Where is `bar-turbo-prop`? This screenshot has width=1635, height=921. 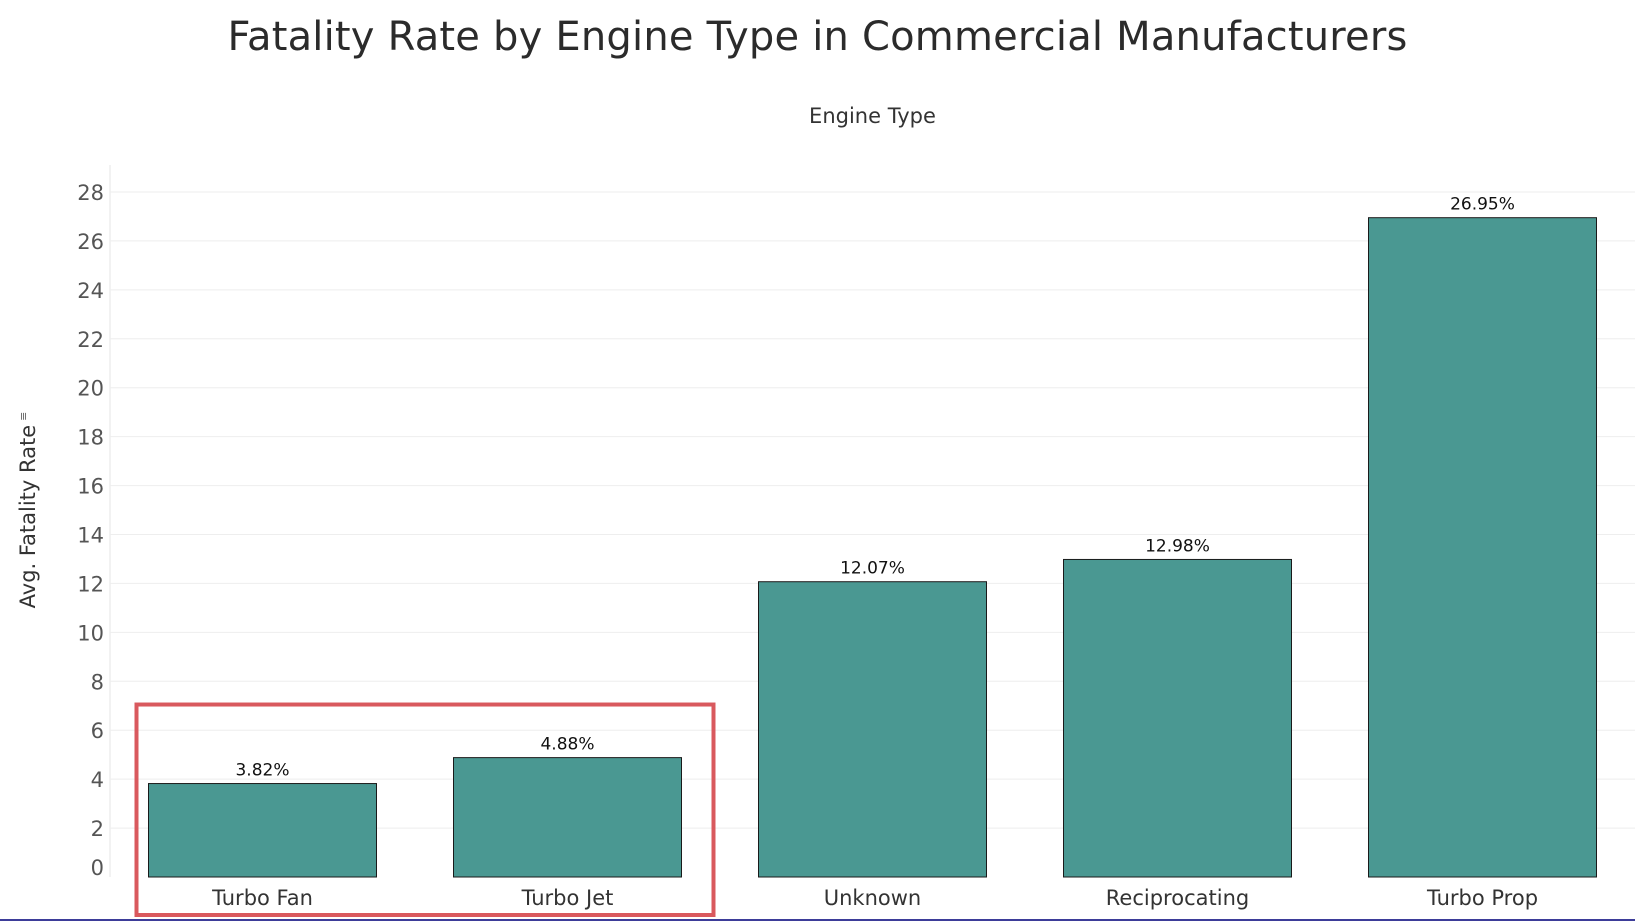 bar-turbo-prop is located at coordinates (1482, 547).